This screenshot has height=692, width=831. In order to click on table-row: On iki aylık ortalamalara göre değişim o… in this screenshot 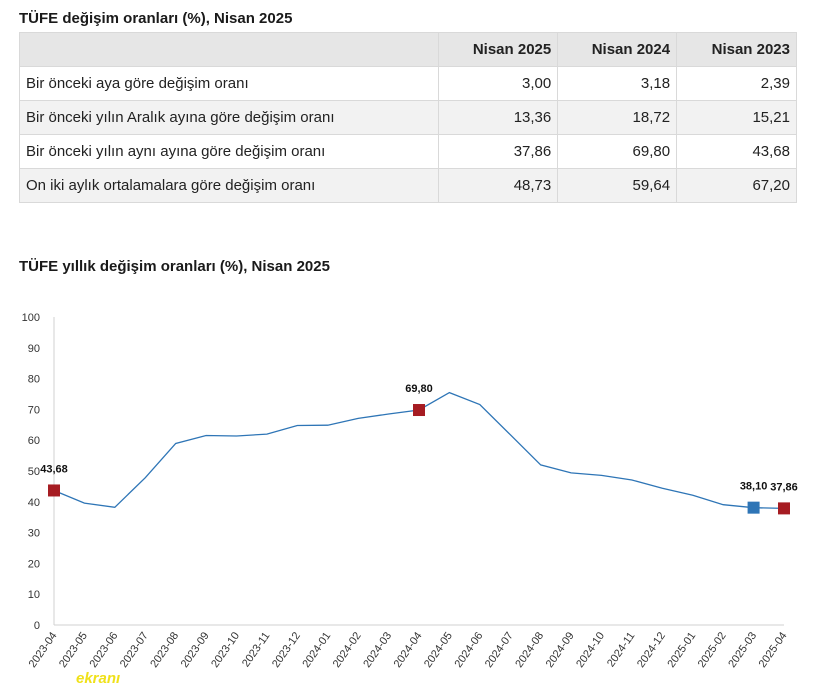, I will do `click(407, 185)`.